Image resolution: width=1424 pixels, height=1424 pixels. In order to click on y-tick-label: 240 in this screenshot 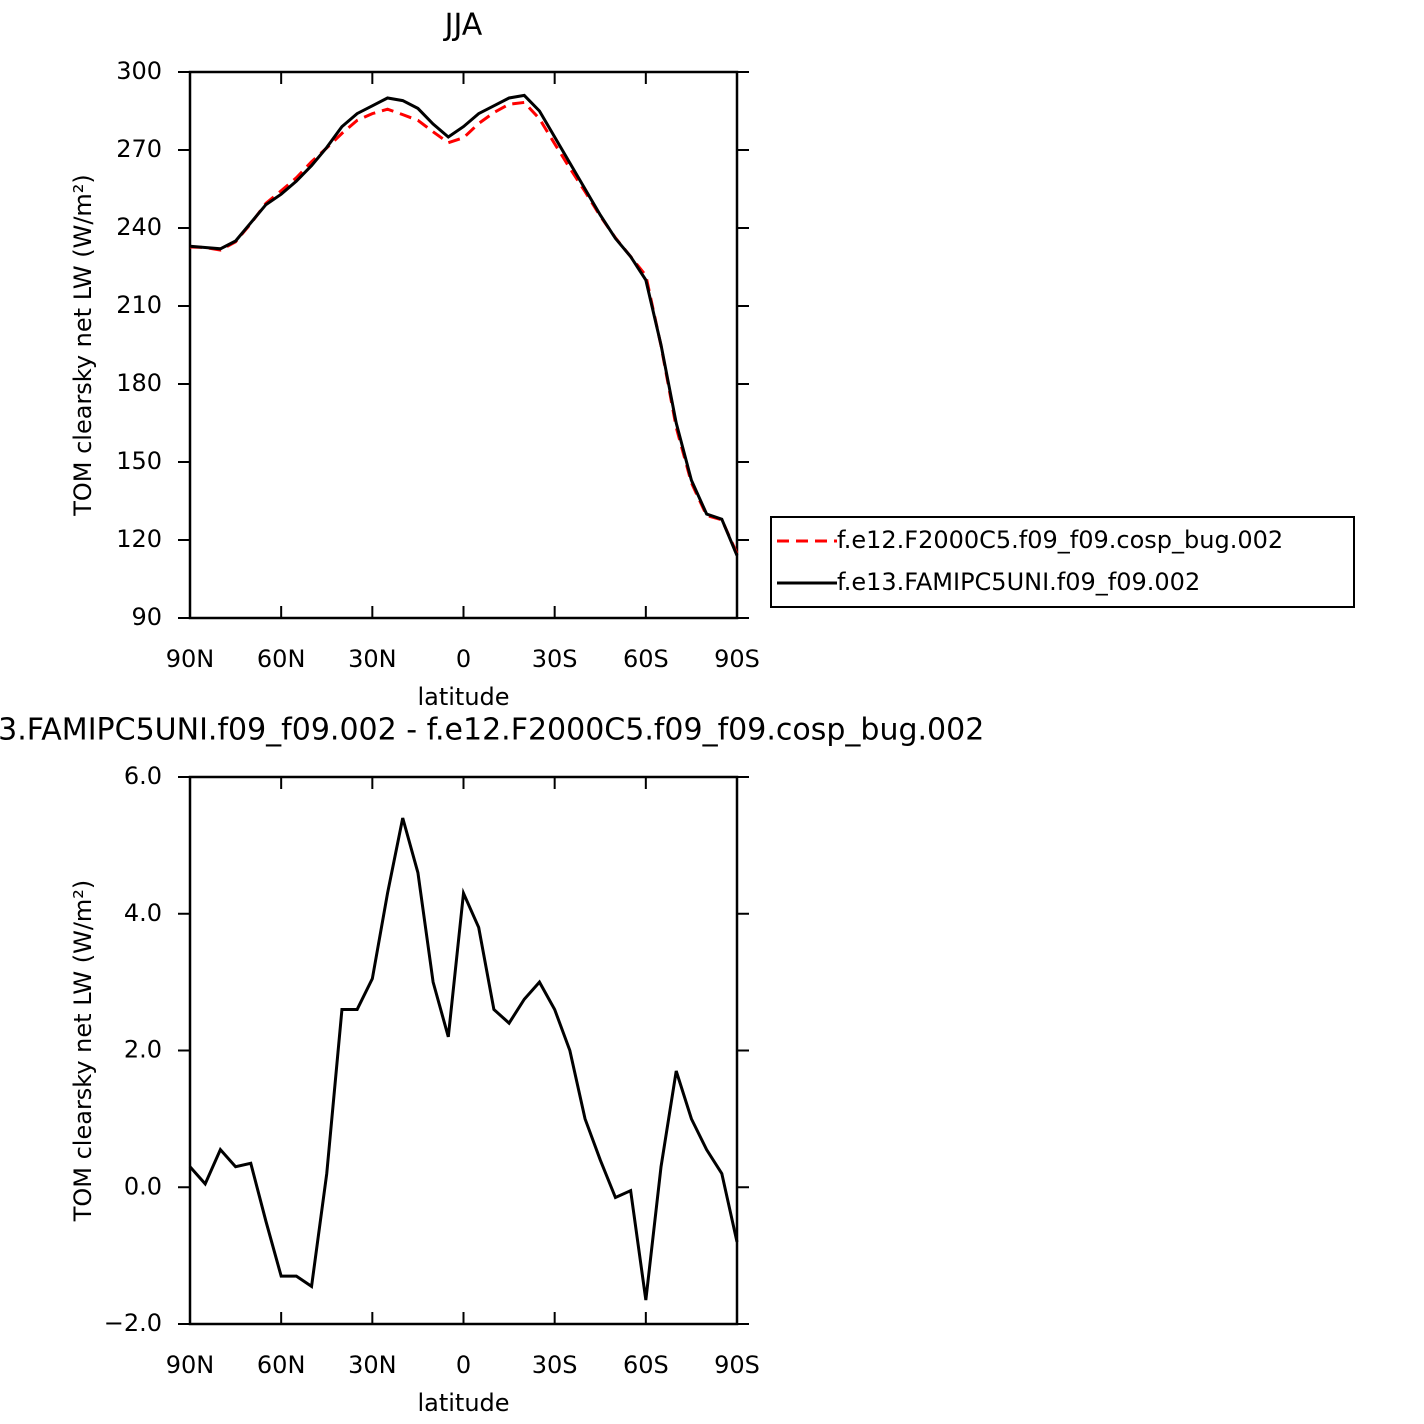, I will do `click(139, 227)`.